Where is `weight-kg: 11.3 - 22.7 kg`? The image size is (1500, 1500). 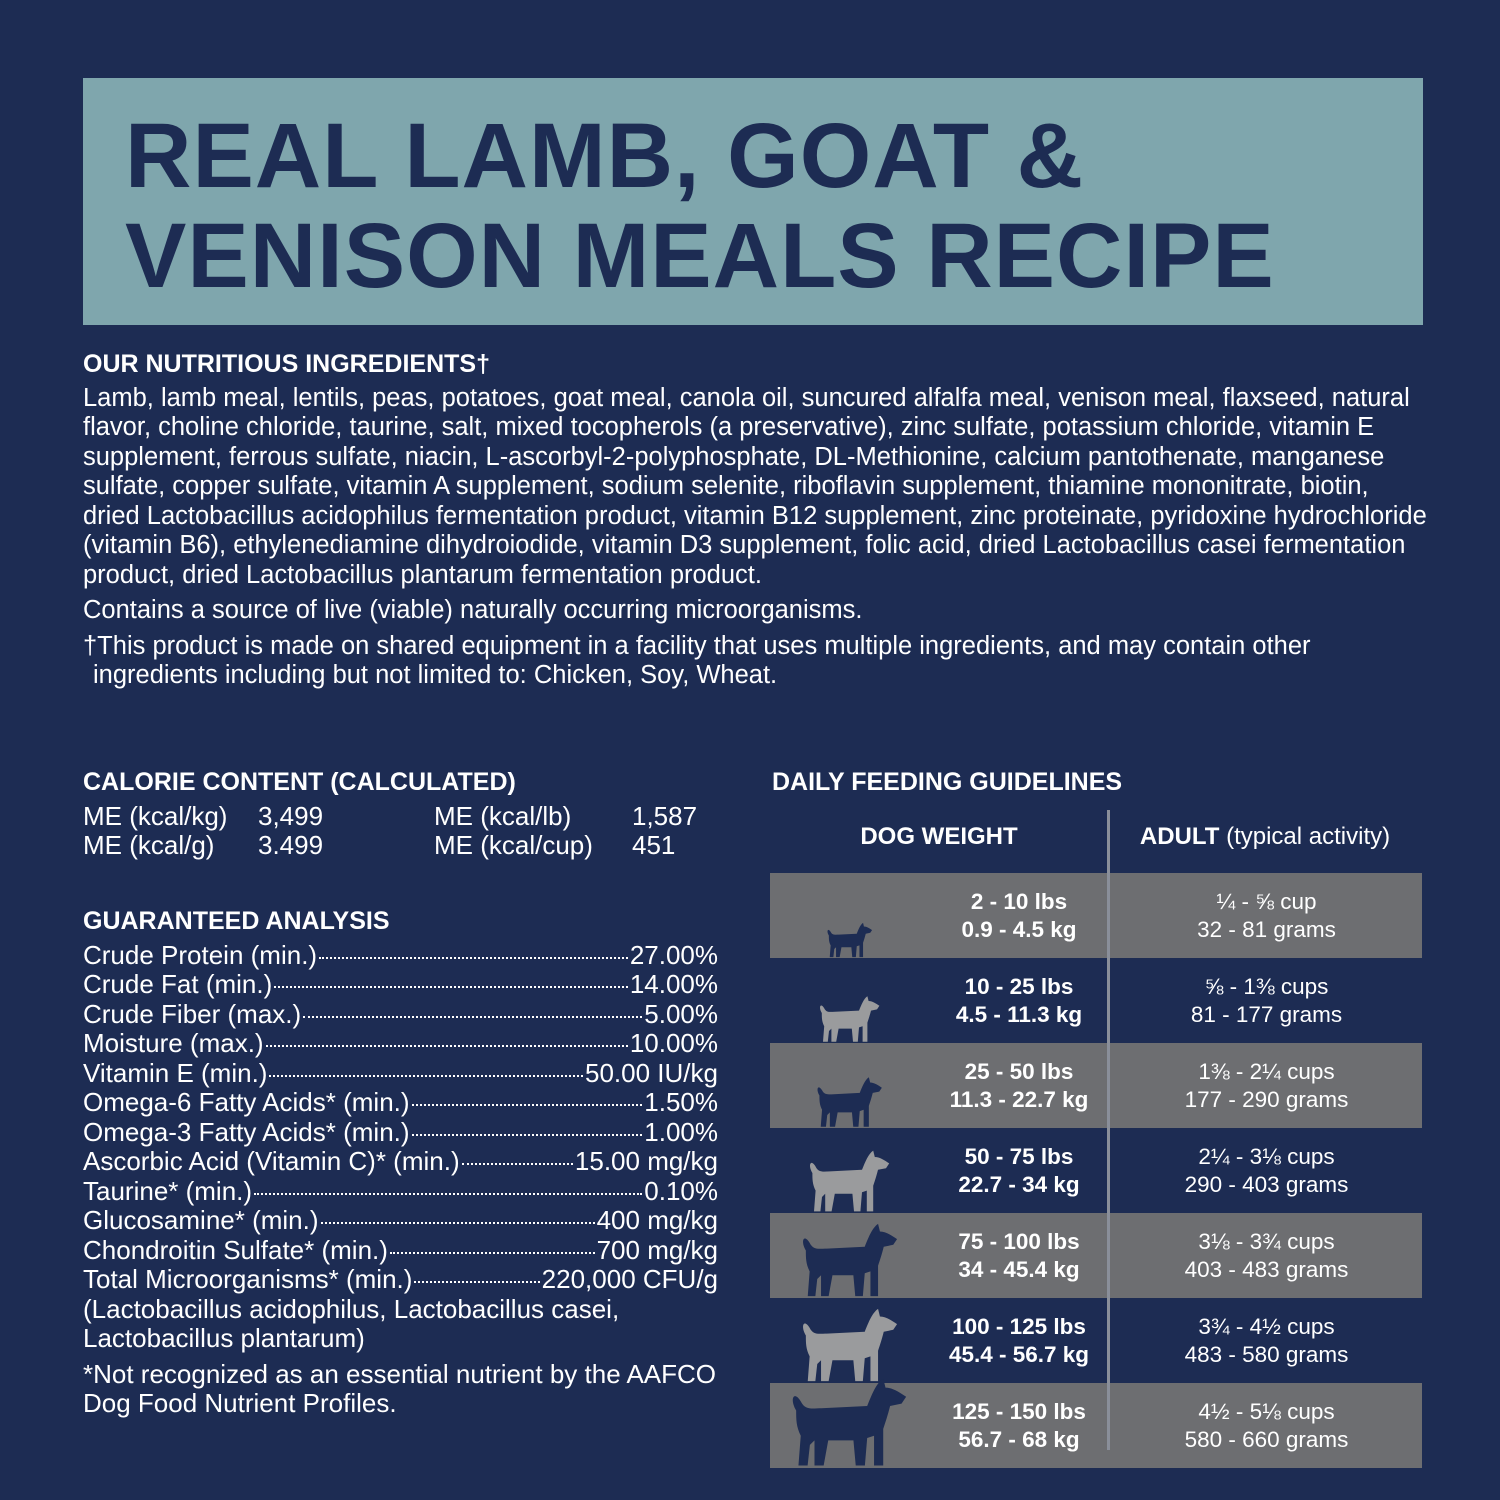
weight-kg: 11.3 - 22.7 kg is located at coordinates (1019, 1099).